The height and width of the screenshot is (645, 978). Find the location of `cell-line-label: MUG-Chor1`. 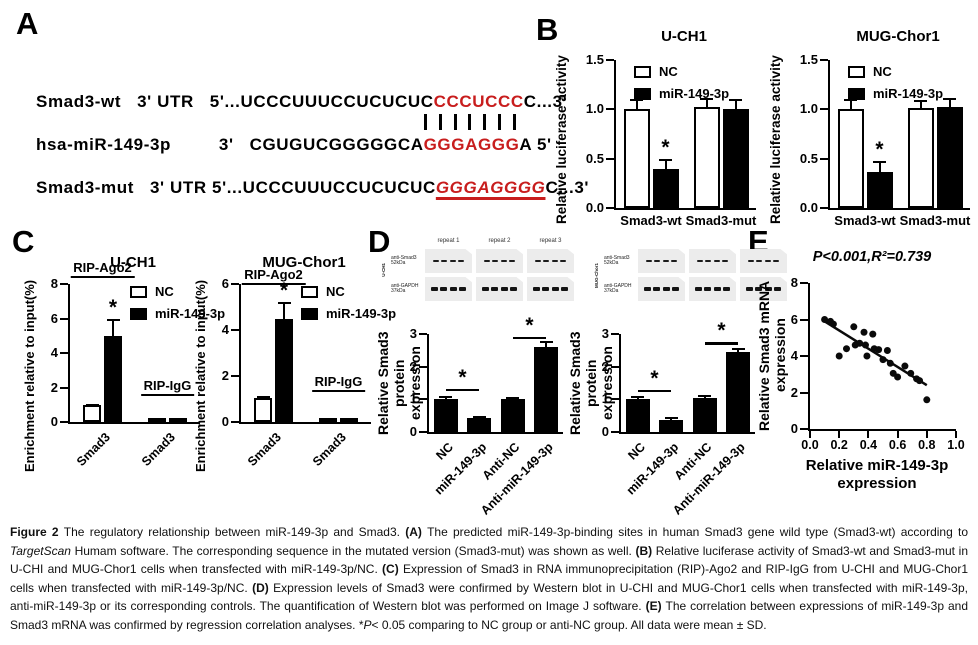

cell-line-label: MUG-Chor1 is located at coordinates (596, 275).